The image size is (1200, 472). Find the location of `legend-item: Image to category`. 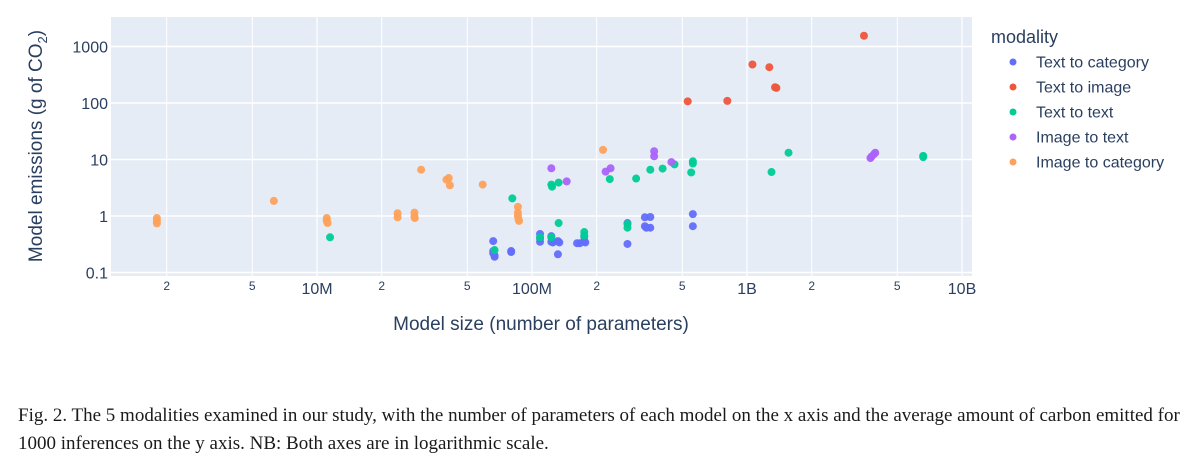

legend-item: Image to category is located at coordinates (1087, 163).